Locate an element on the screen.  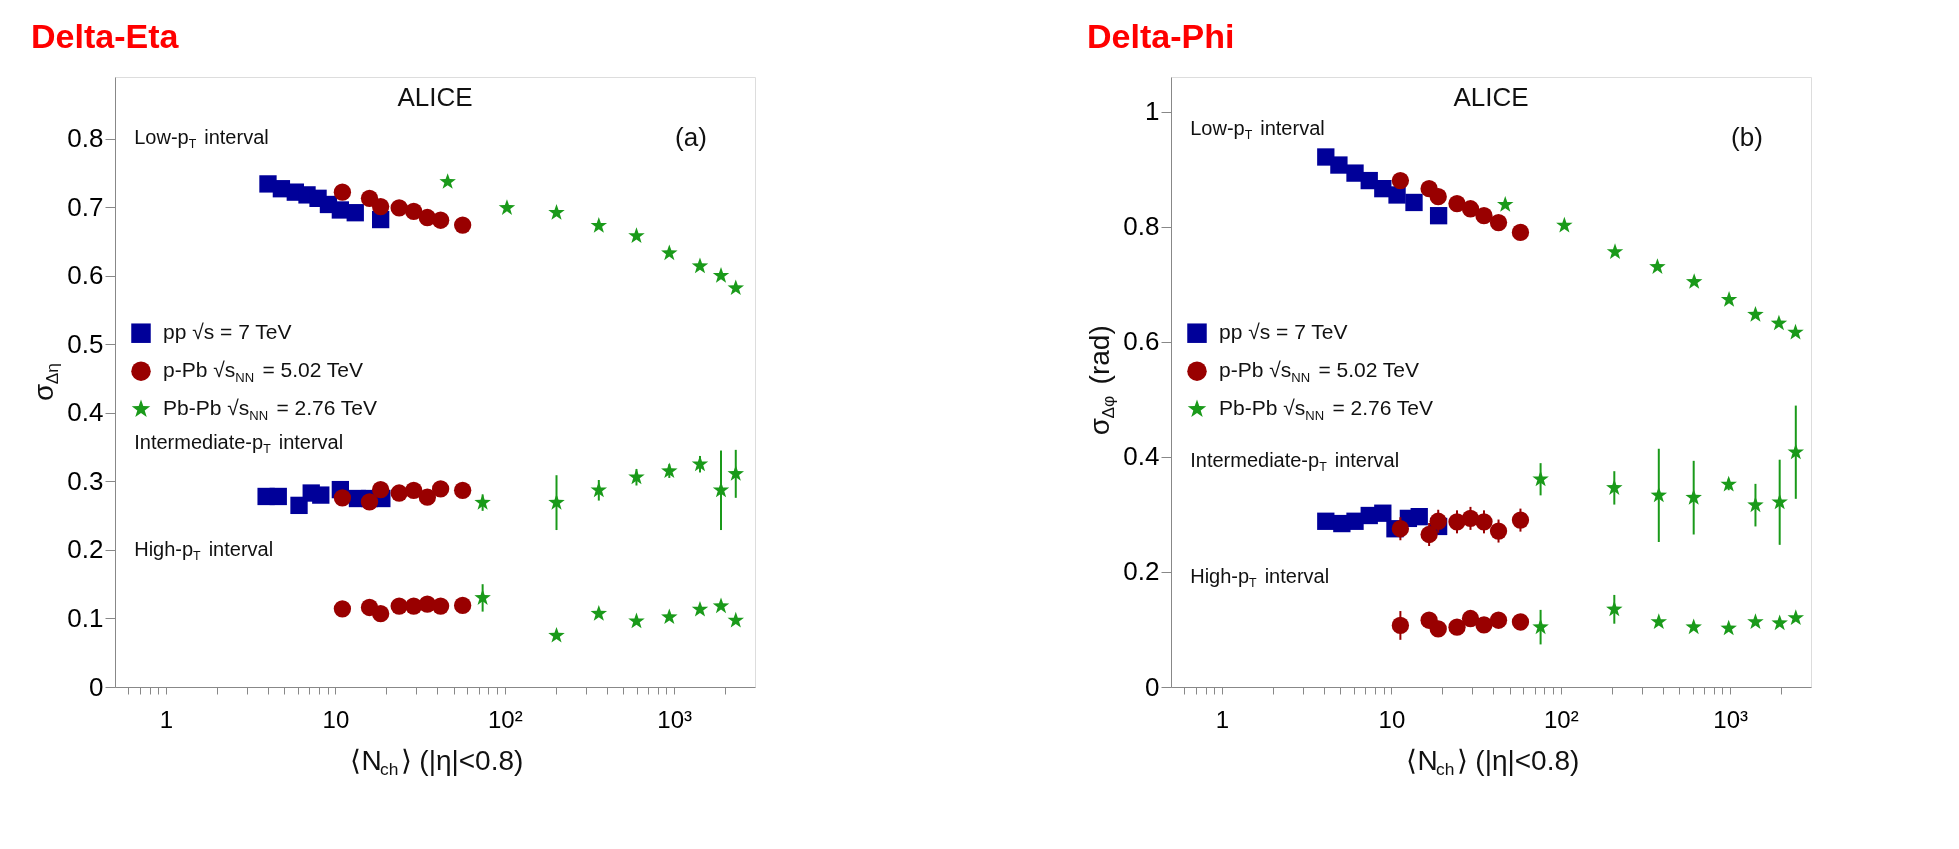
annotation: (b) is located at coordinates (1747, 137).